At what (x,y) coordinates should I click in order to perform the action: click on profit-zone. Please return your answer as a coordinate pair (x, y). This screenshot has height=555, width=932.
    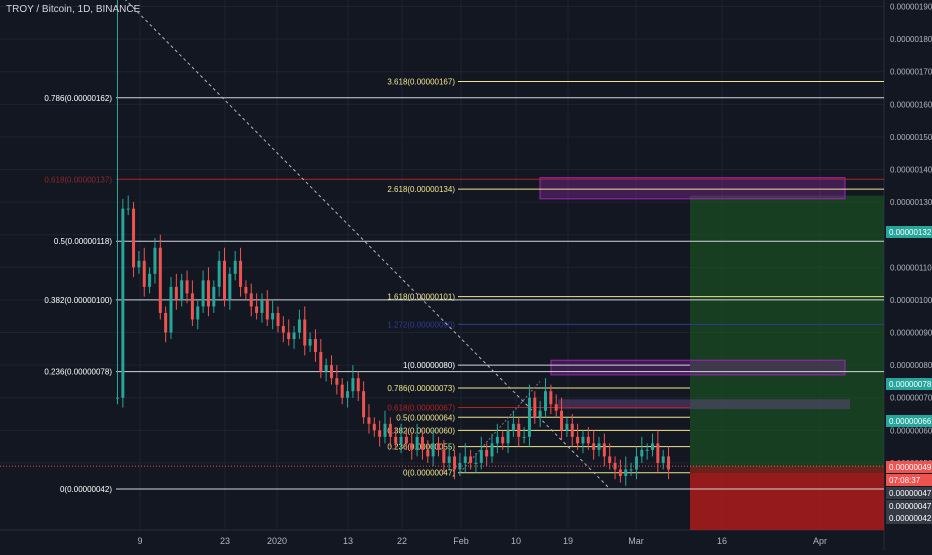
    Looking at the image, I should click on (787, 334).